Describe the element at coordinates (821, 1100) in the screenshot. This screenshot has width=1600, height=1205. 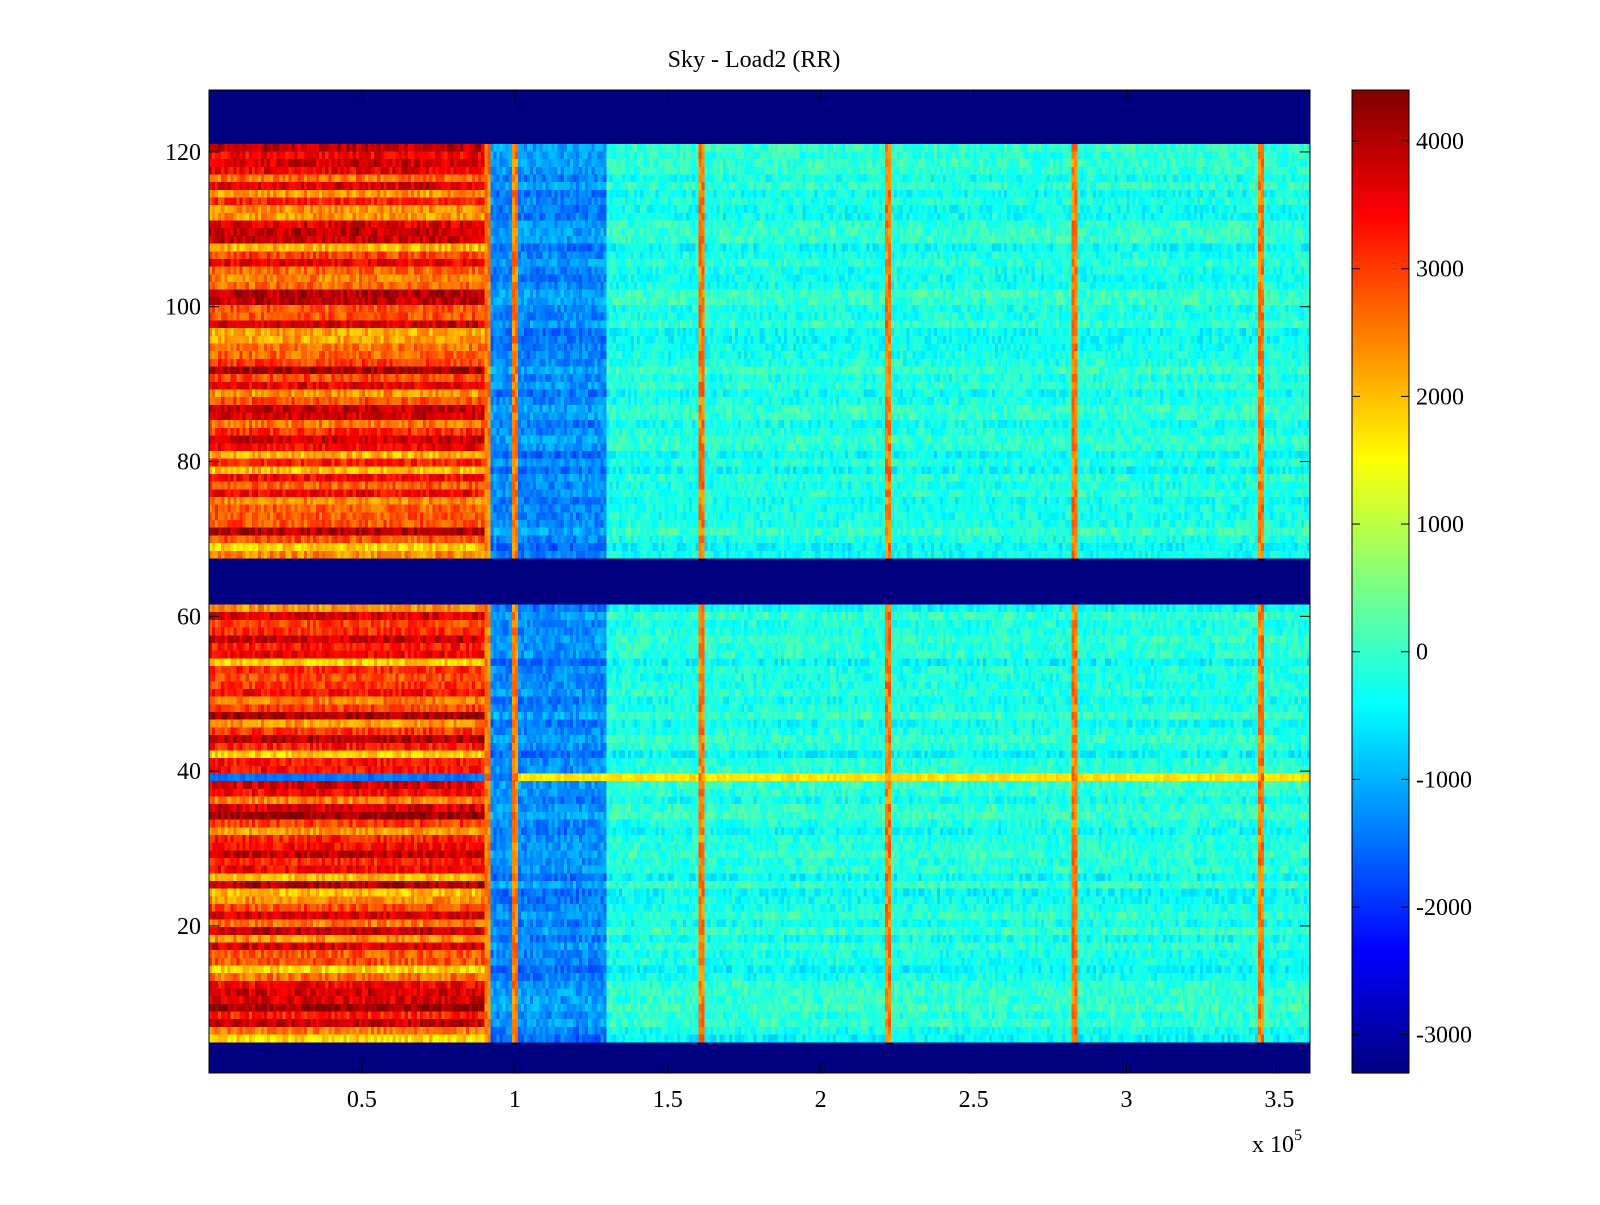
I see `x-tick-label: 2` at that location.